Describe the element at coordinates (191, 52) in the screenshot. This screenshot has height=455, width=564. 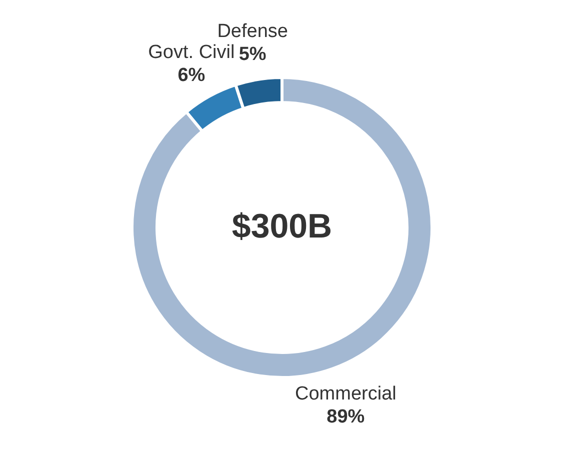
I see `slice-label: Govt. Civil` at that location.